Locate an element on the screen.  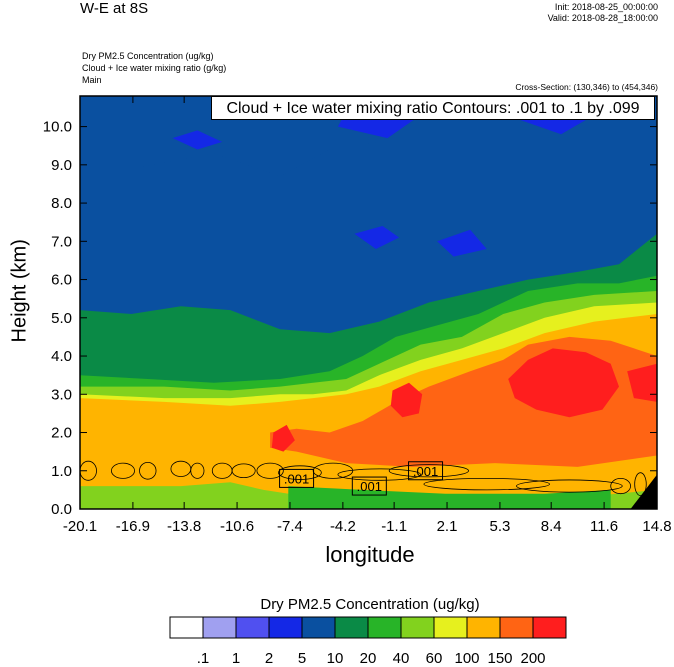
y-axis-label: Height (km) is located at coordinates (19, 291).